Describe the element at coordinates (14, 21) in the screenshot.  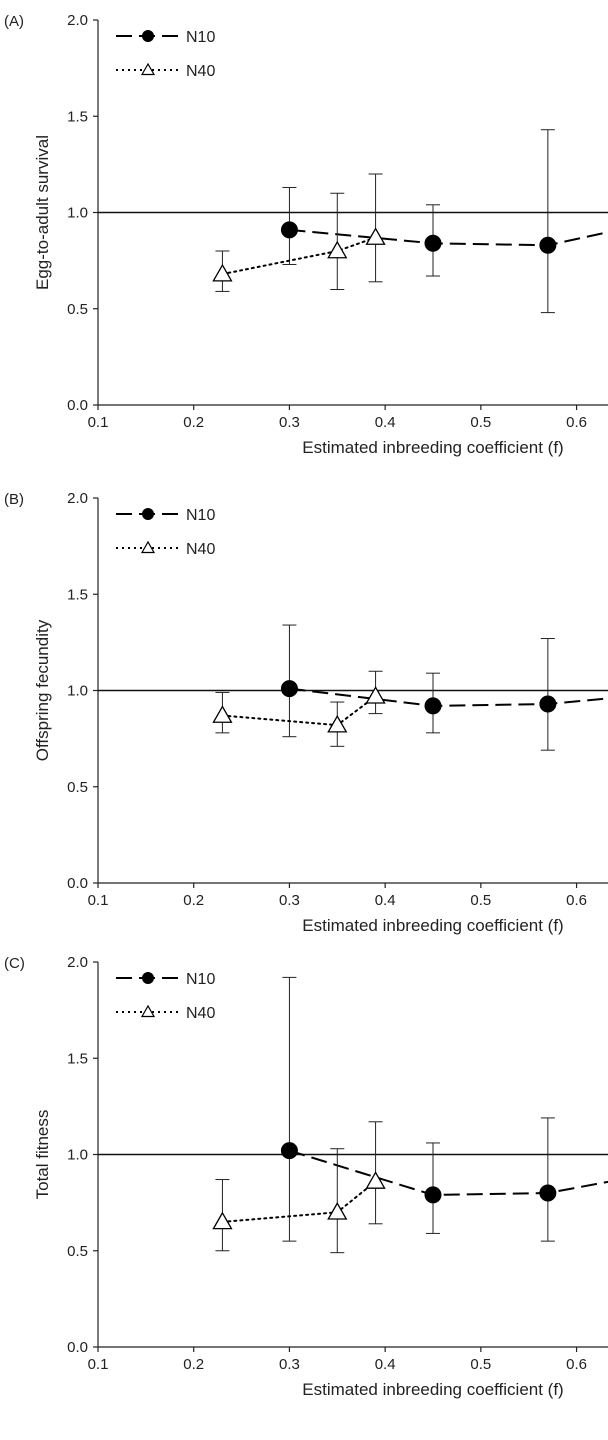
I see `panel-label: (A)` at that location.